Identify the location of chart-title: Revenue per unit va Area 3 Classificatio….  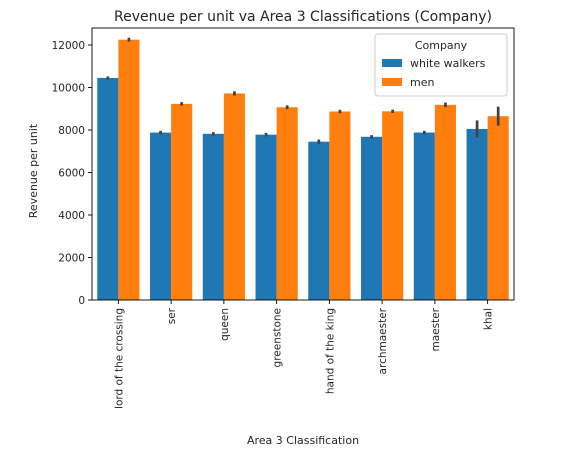
(303, 17).